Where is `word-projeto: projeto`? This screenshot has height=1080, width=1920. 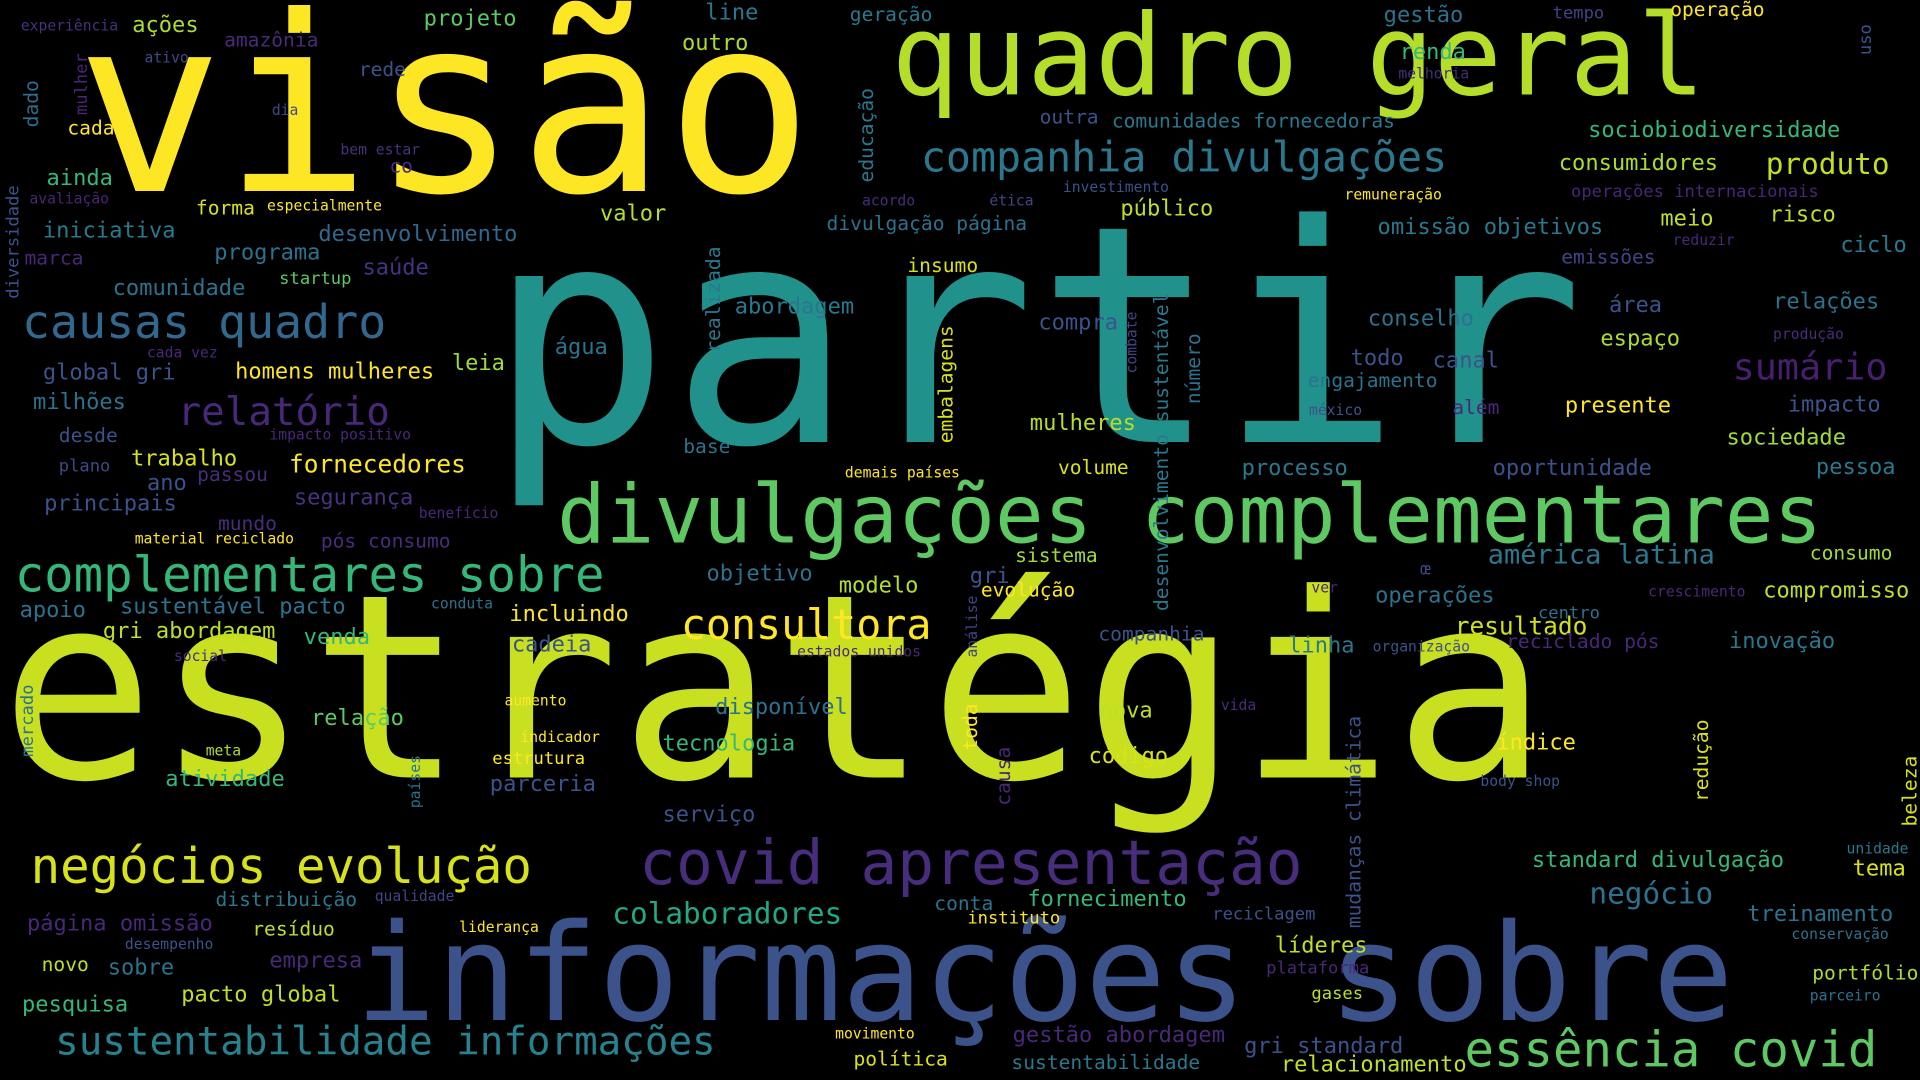
word-projeto: projeto is located at coordinates (470, 19).